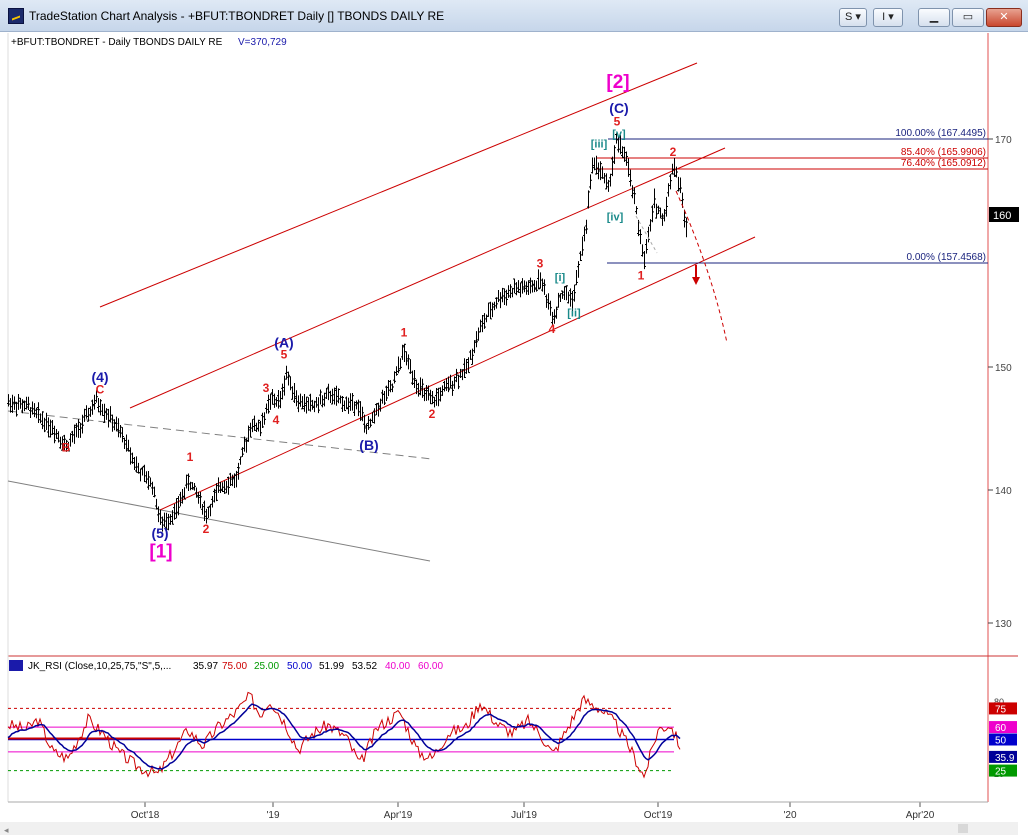 The image size is (1028, 835). What do you see at coordinates (888, 17) in the screenshot?
I see `symbol-link-i-button: I ▾` at bounding box center [888, 17].